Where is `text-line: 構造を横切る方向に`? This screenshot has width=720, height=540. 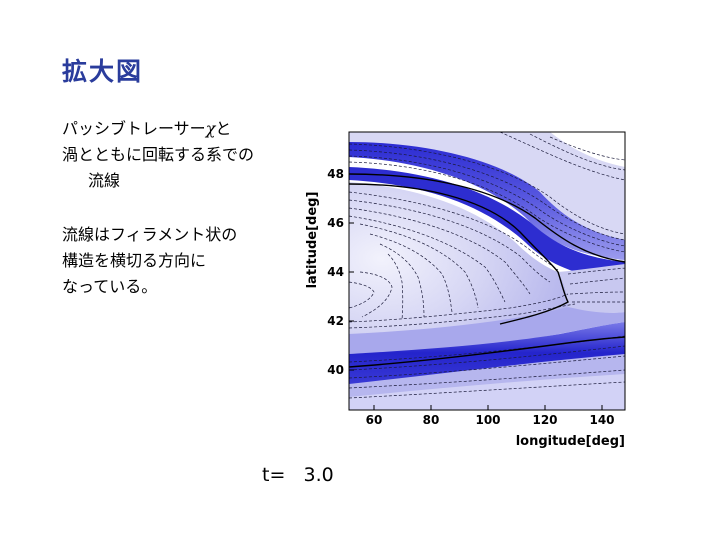 text-line: 構造を横切る方向に is located at coordinates (134, 260).